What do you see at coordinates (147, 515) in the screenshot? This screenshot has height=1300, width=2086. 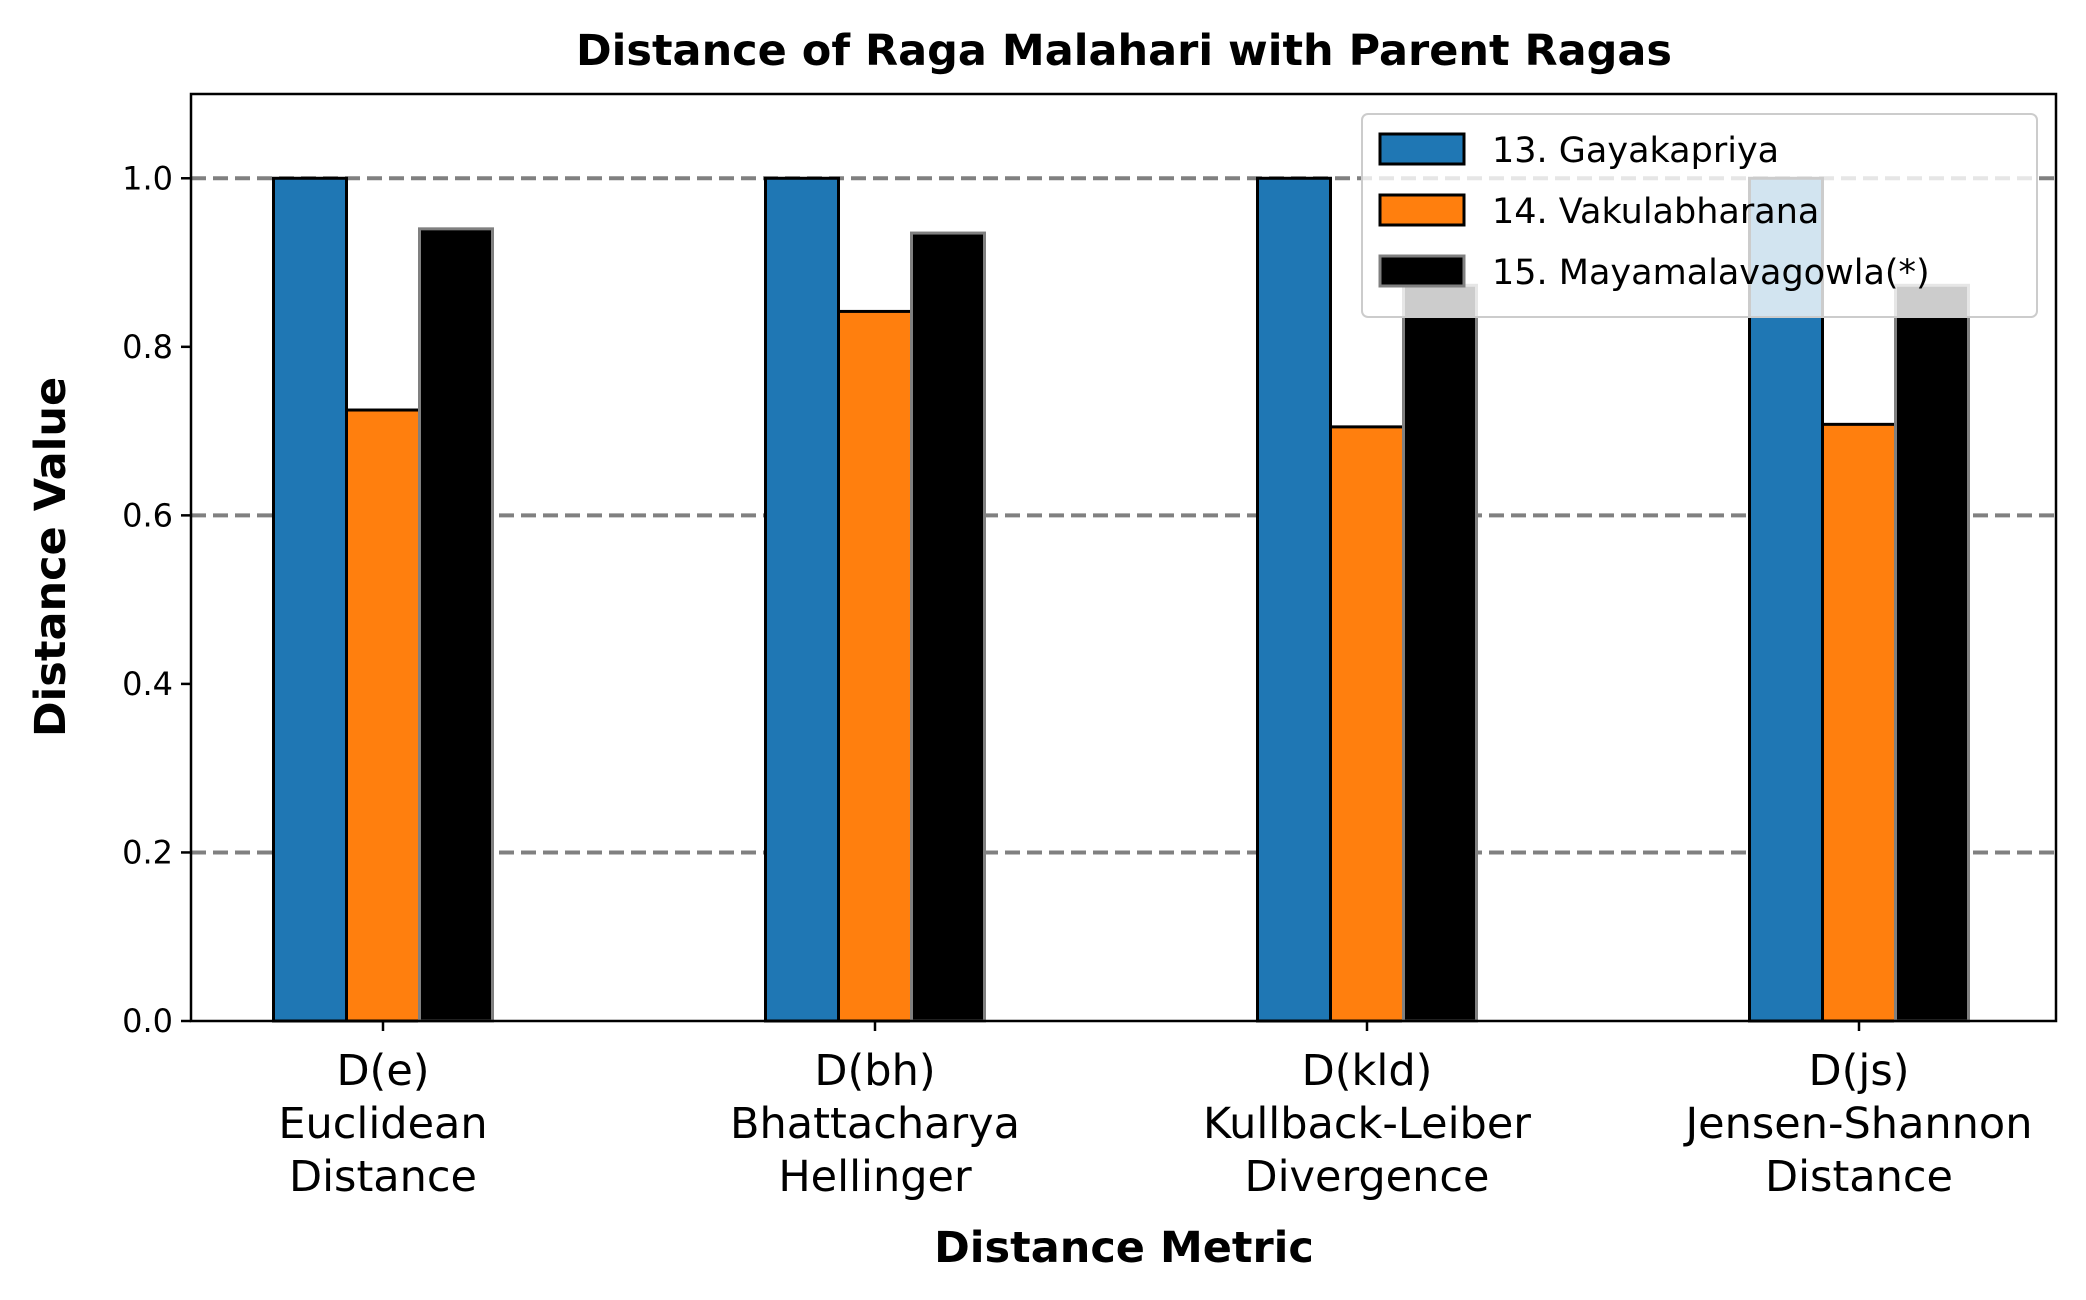 I see `y-tick-label: 0.6` at bounding box center [147, 515].